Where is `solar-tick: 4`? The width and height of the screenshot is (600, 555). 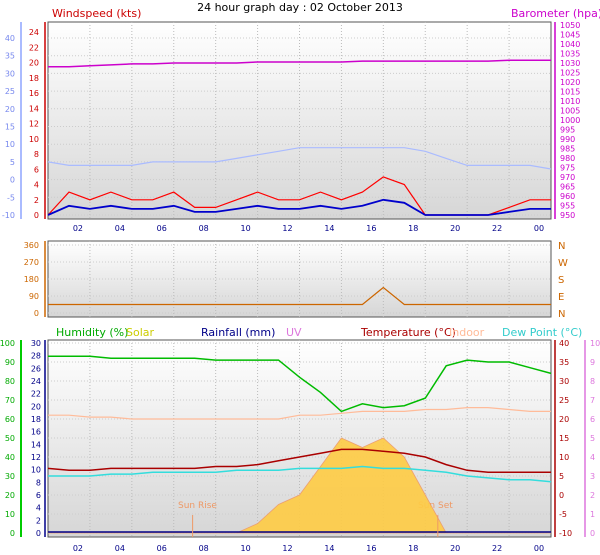 solar-tick: 4 is located at coordinates (38, 508).